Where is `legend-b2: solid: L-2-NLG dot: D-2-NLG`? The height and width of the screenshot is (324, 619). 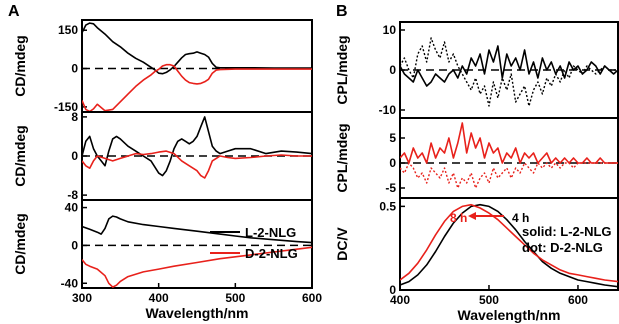 legend-b2: solid: L-2-NLG dot: D-2-NLG is located at coordinates (567, 239).